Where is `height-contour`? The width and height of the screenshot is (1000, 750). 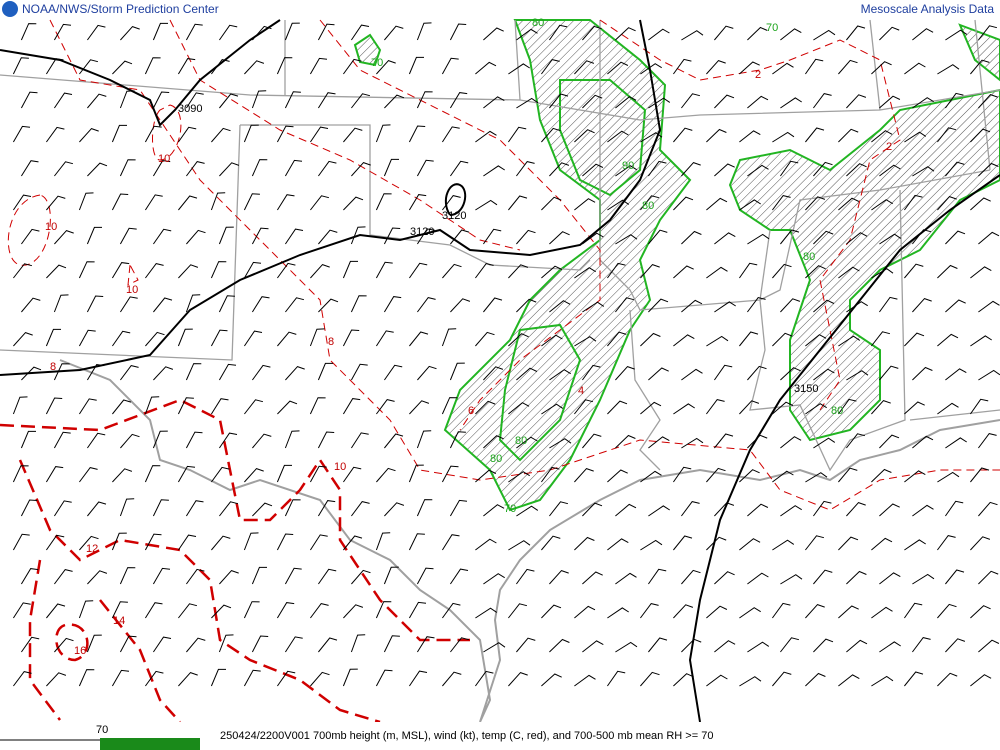 height-contour is located at coordinates (455, 199).